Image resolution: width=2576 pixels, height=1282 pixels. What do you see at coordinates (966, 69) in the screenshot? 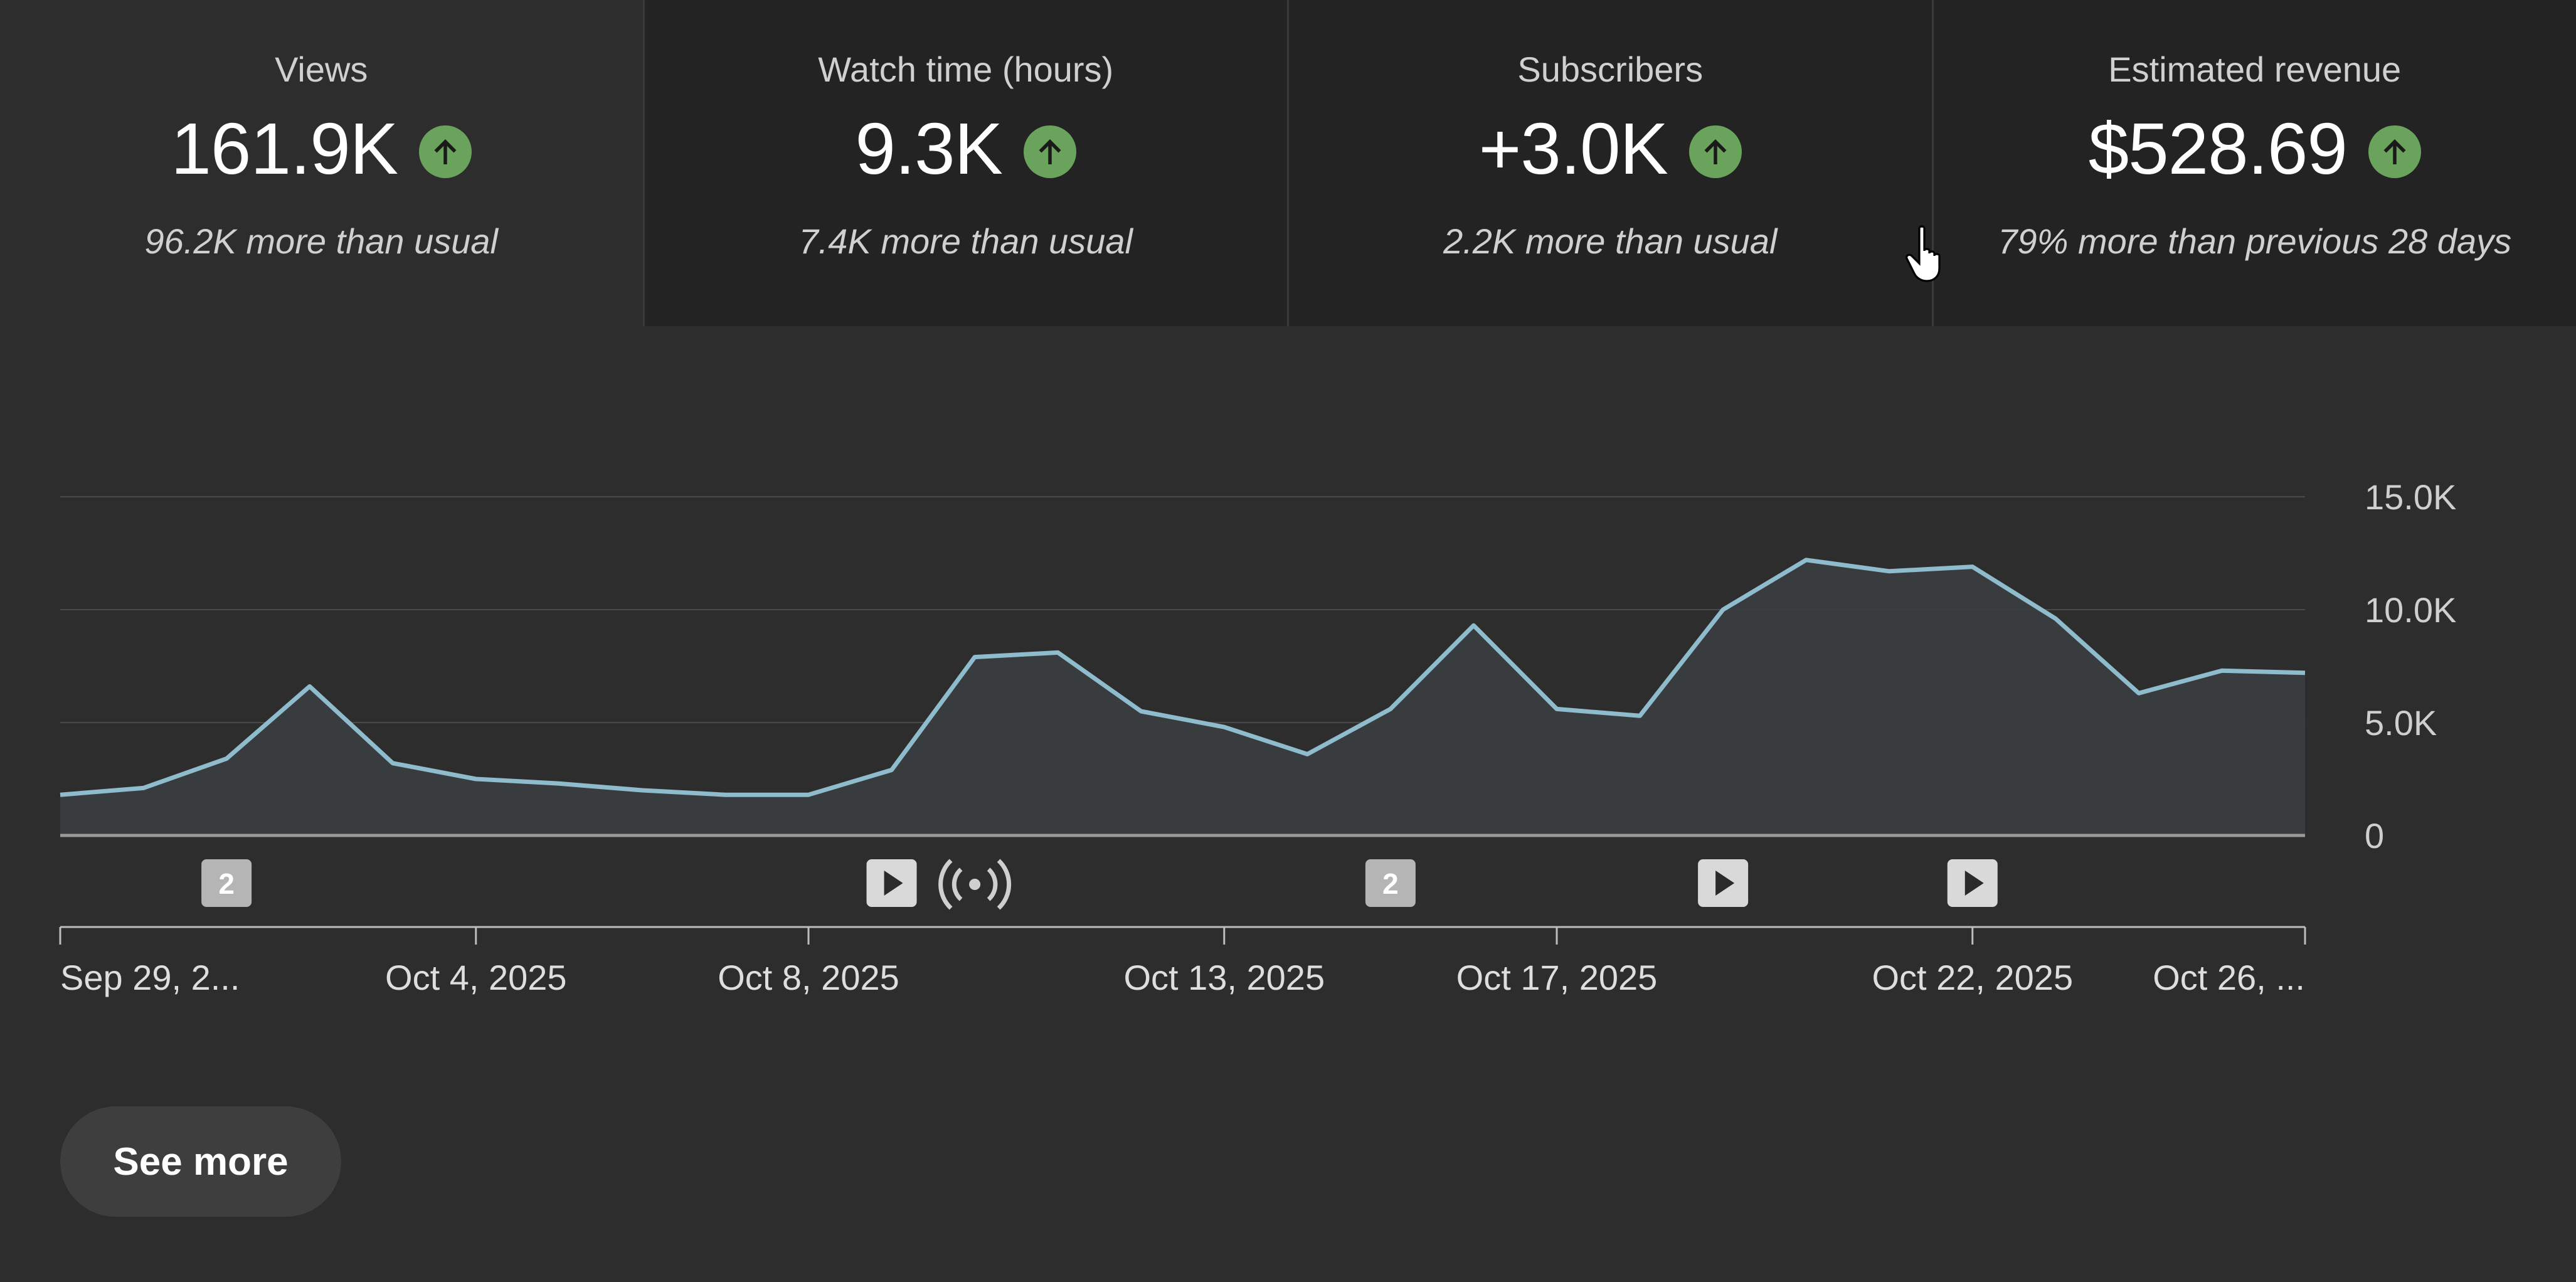
I see `watch-time-label: Watch time (hours)` at bounding box center [966, 69].